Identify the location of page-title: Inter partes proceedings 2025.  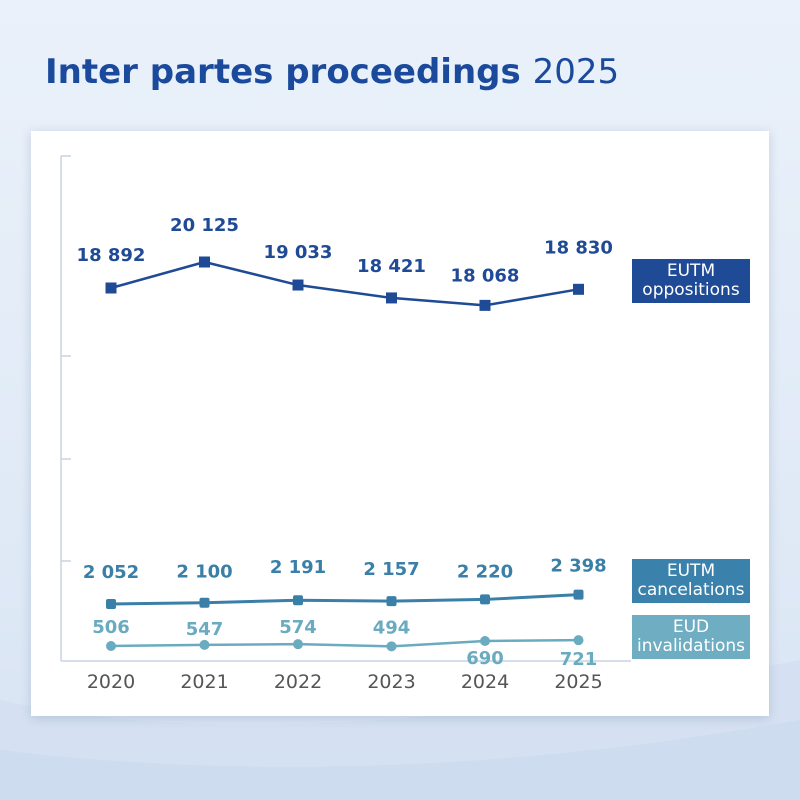
(332, 72).